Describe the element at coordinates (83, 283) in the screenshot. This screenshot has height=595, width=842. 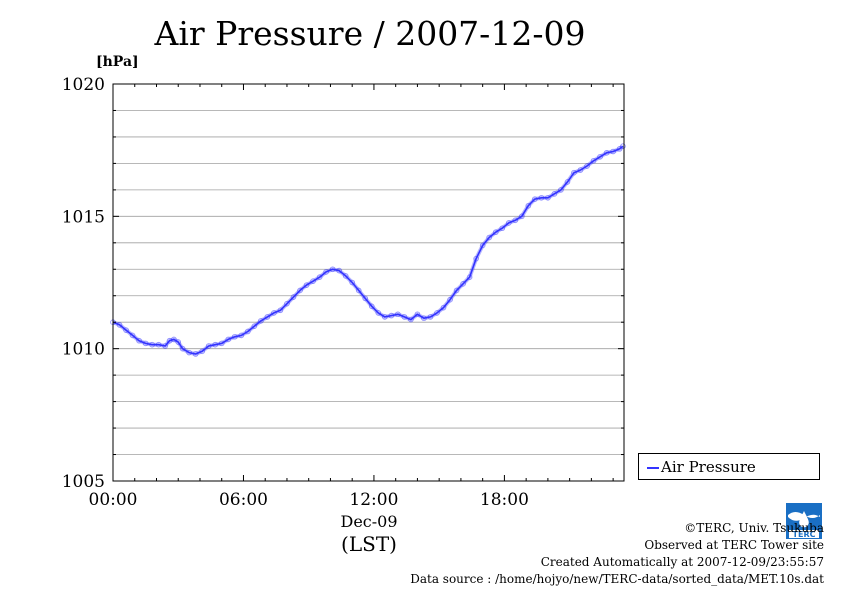
I see `y-axis-tick-labels: 1005 1010 1015 1020` at that location.